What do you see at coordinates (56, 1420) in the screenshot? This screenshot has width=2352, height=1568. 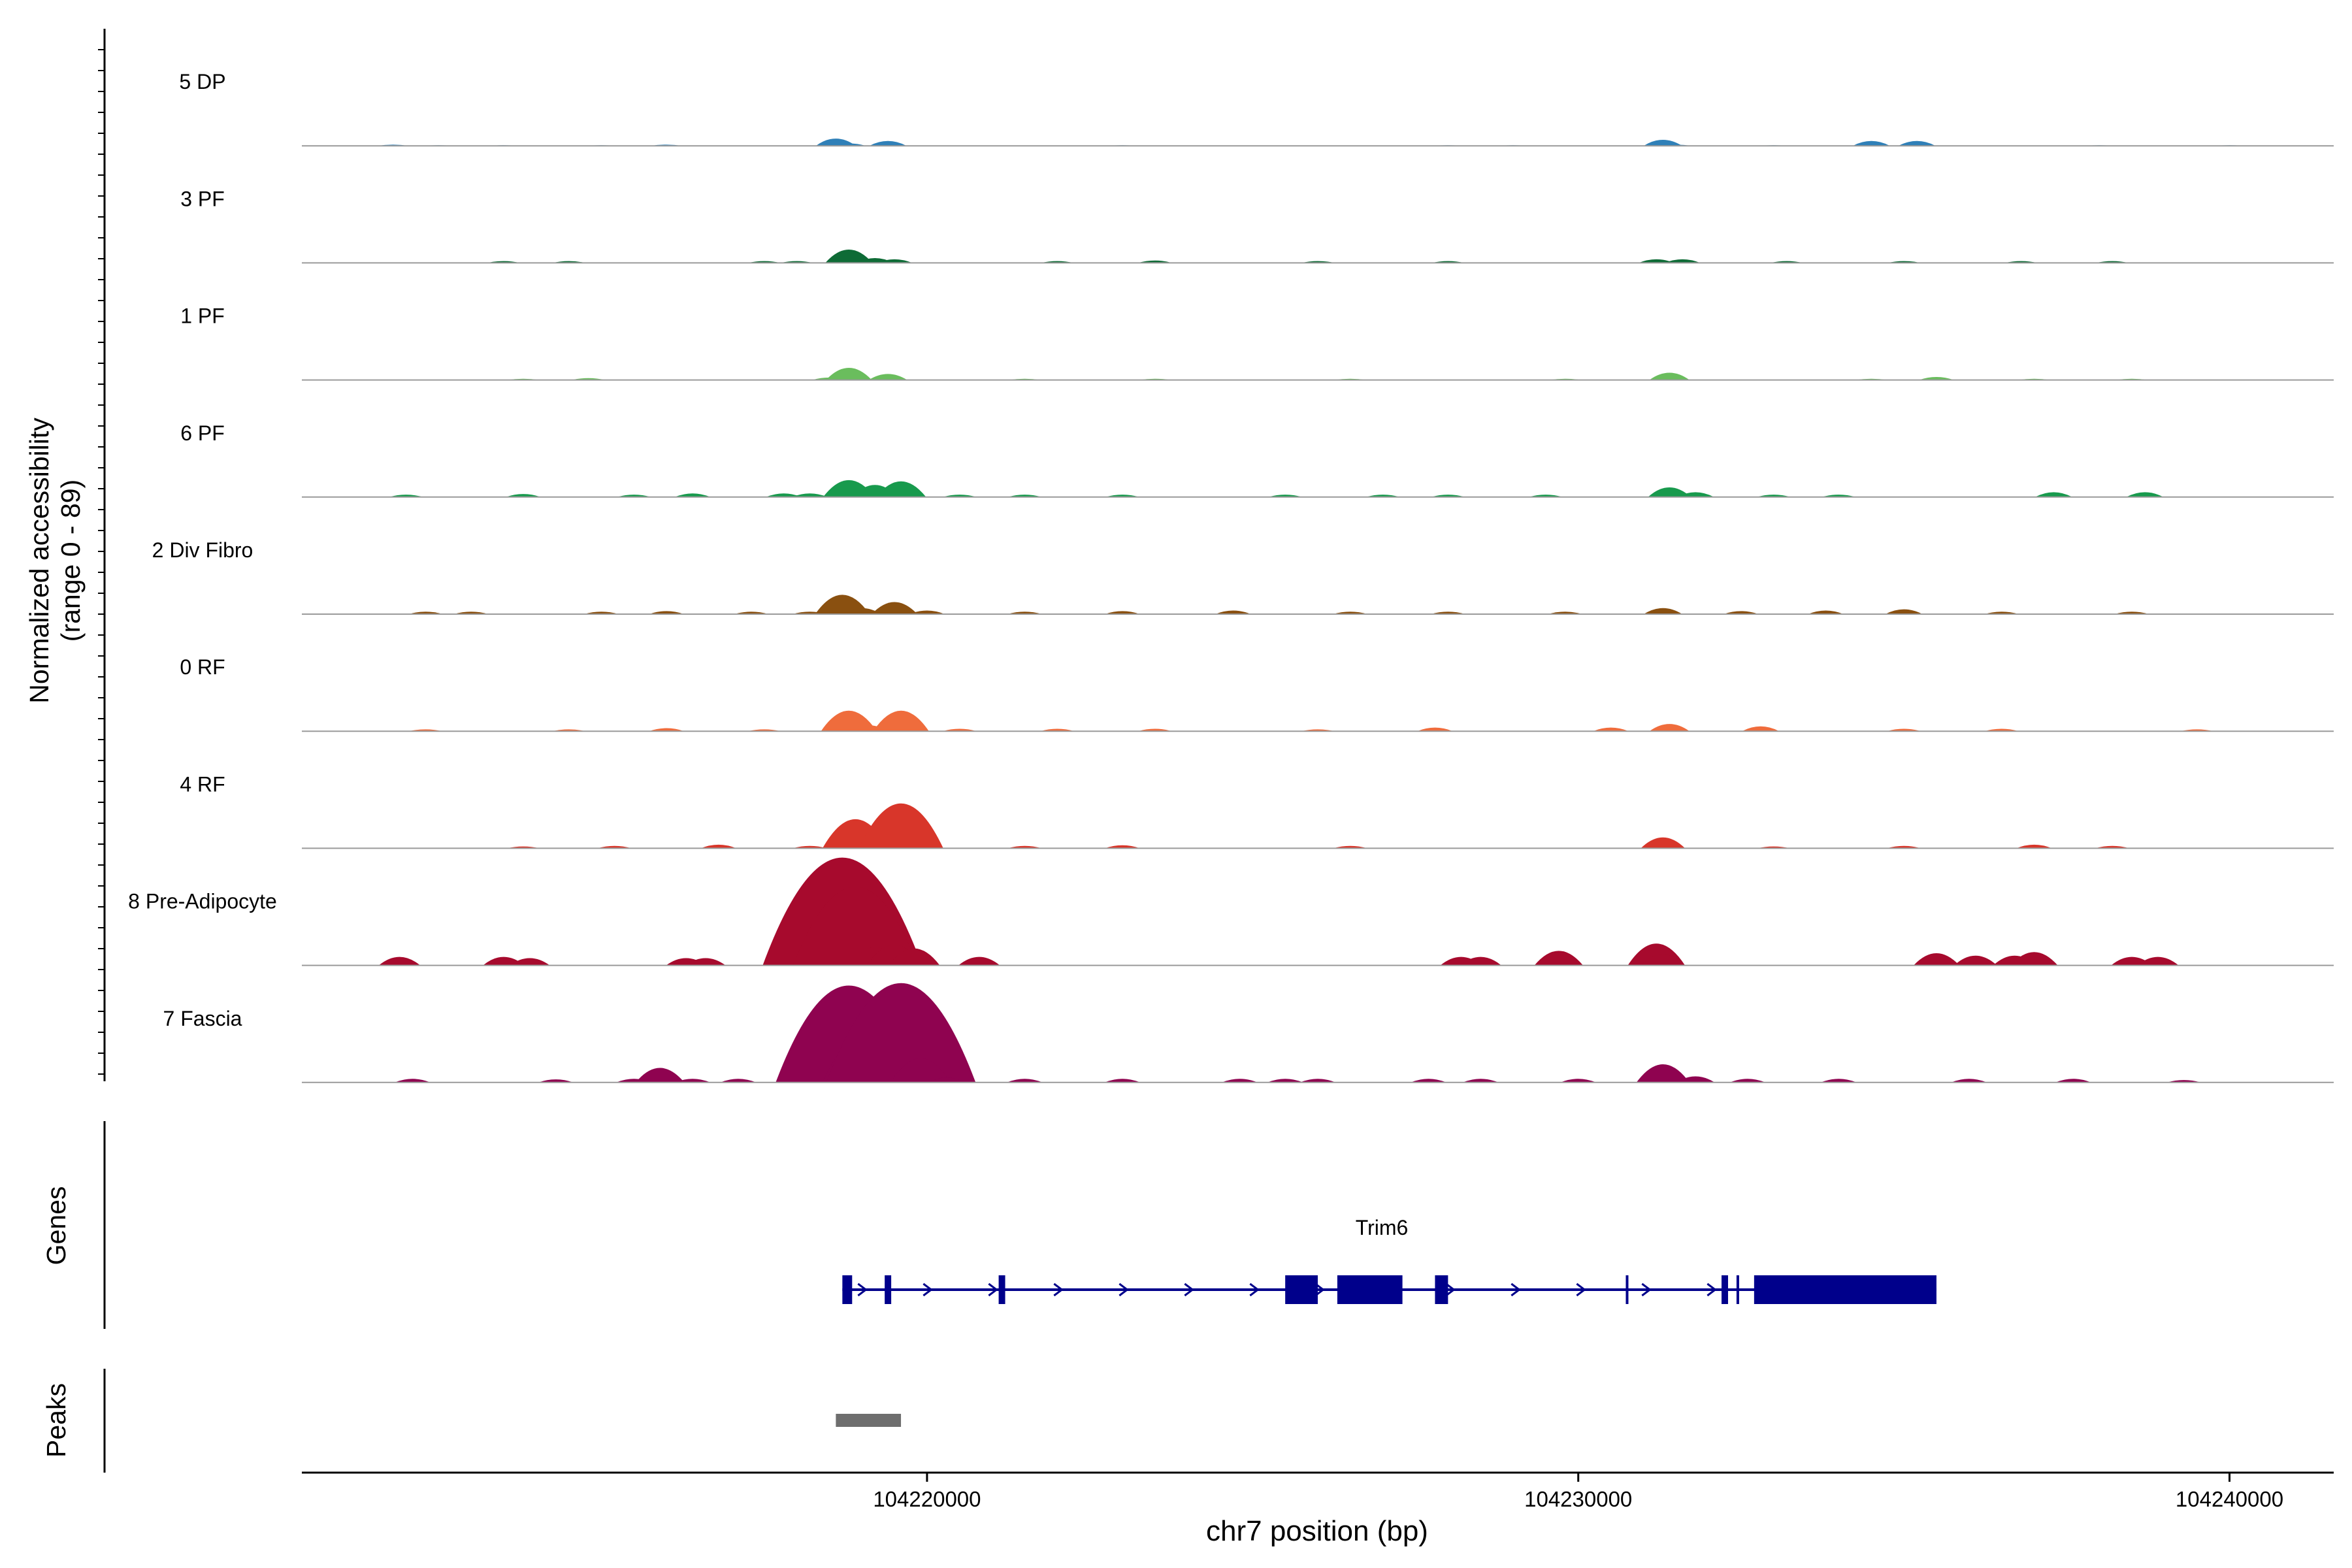 I see `peaks-axis-label: Peaks` at bounding box center [56, 1420].